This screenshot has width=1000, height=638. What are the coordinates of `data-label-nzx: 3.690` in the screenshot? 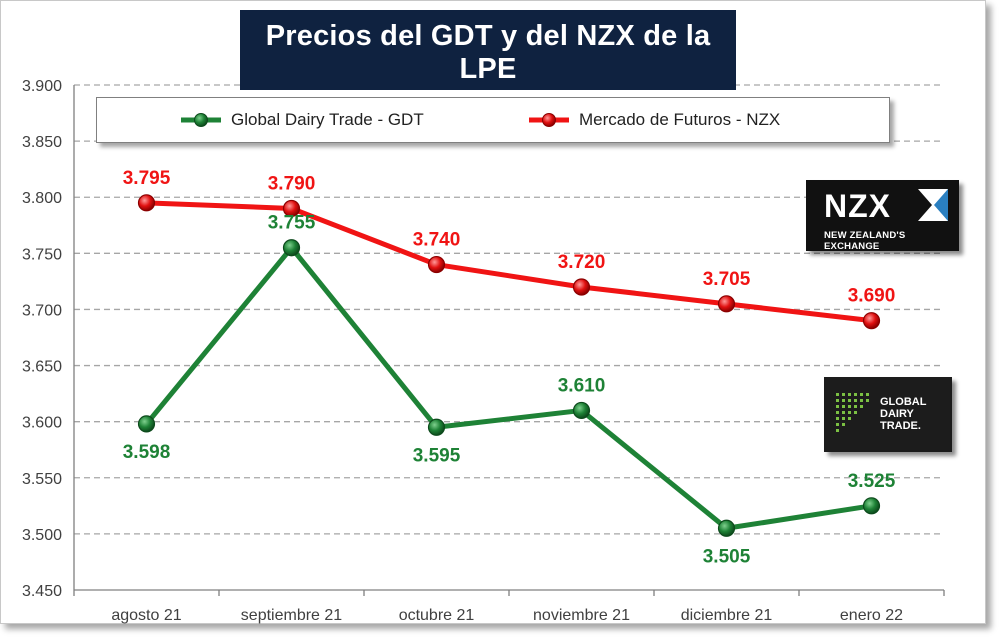 It's located at (872, 296).